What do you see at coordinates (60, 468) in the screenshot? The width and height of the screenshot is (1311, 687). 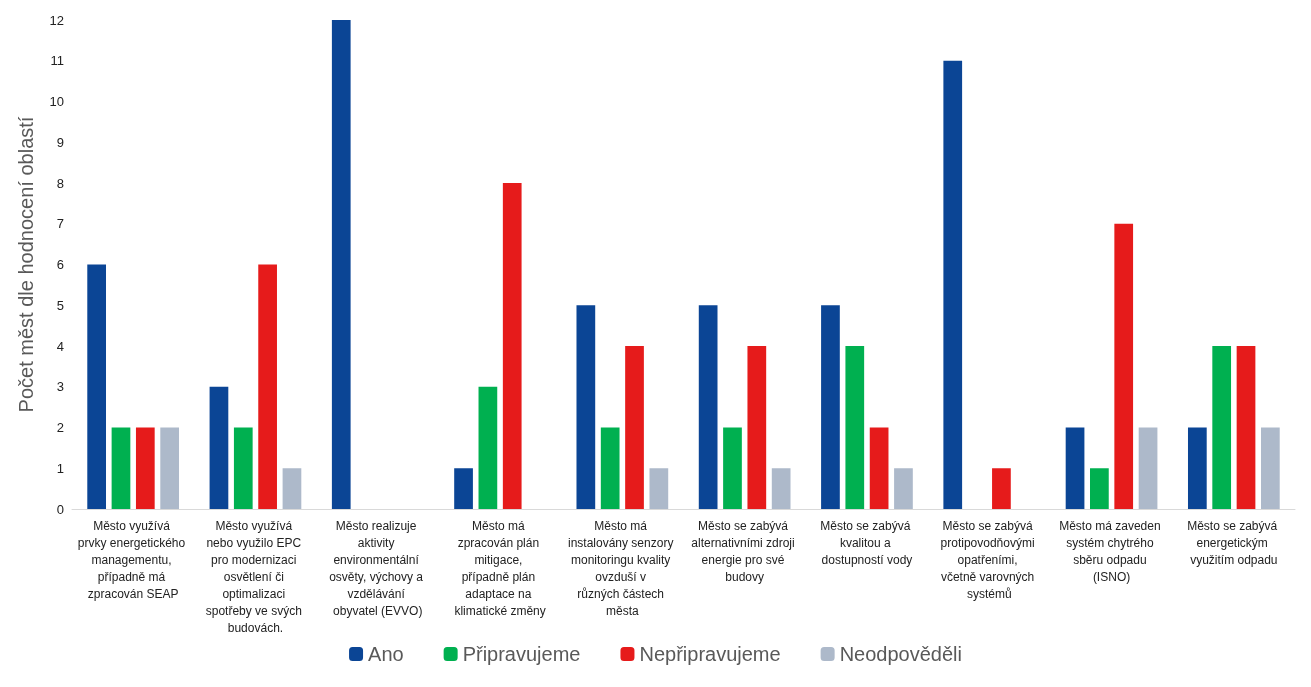 I see `y-tick-label: 1` at bounding box center [60, 468].